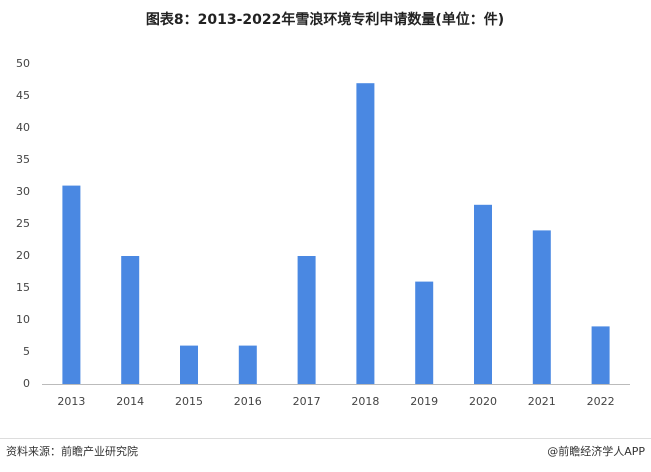  What do you see at coordinates (325, 19) in the screenshot?
I see `chart-title: 图表8：2013-2022年雪浪环境专利申请数量(单位：件)` at bounding box center [325, 19].